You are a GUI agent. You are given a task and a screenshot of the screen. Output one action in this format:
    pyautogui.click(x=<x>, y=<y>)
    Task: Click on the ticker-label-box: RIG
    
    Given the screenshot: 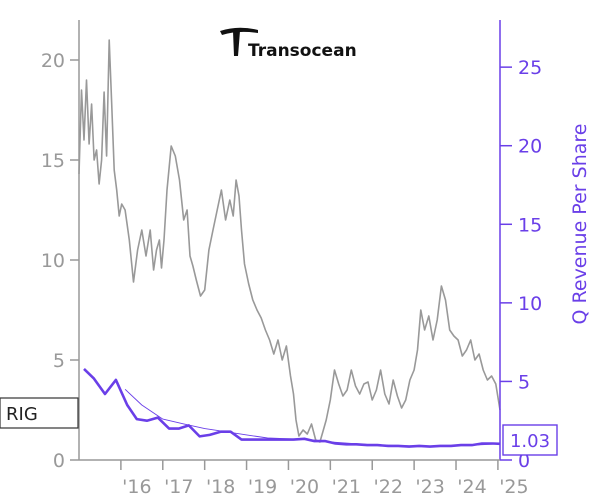 What is the action you would take?
    pyautogui.click(x=39, y=413)
    